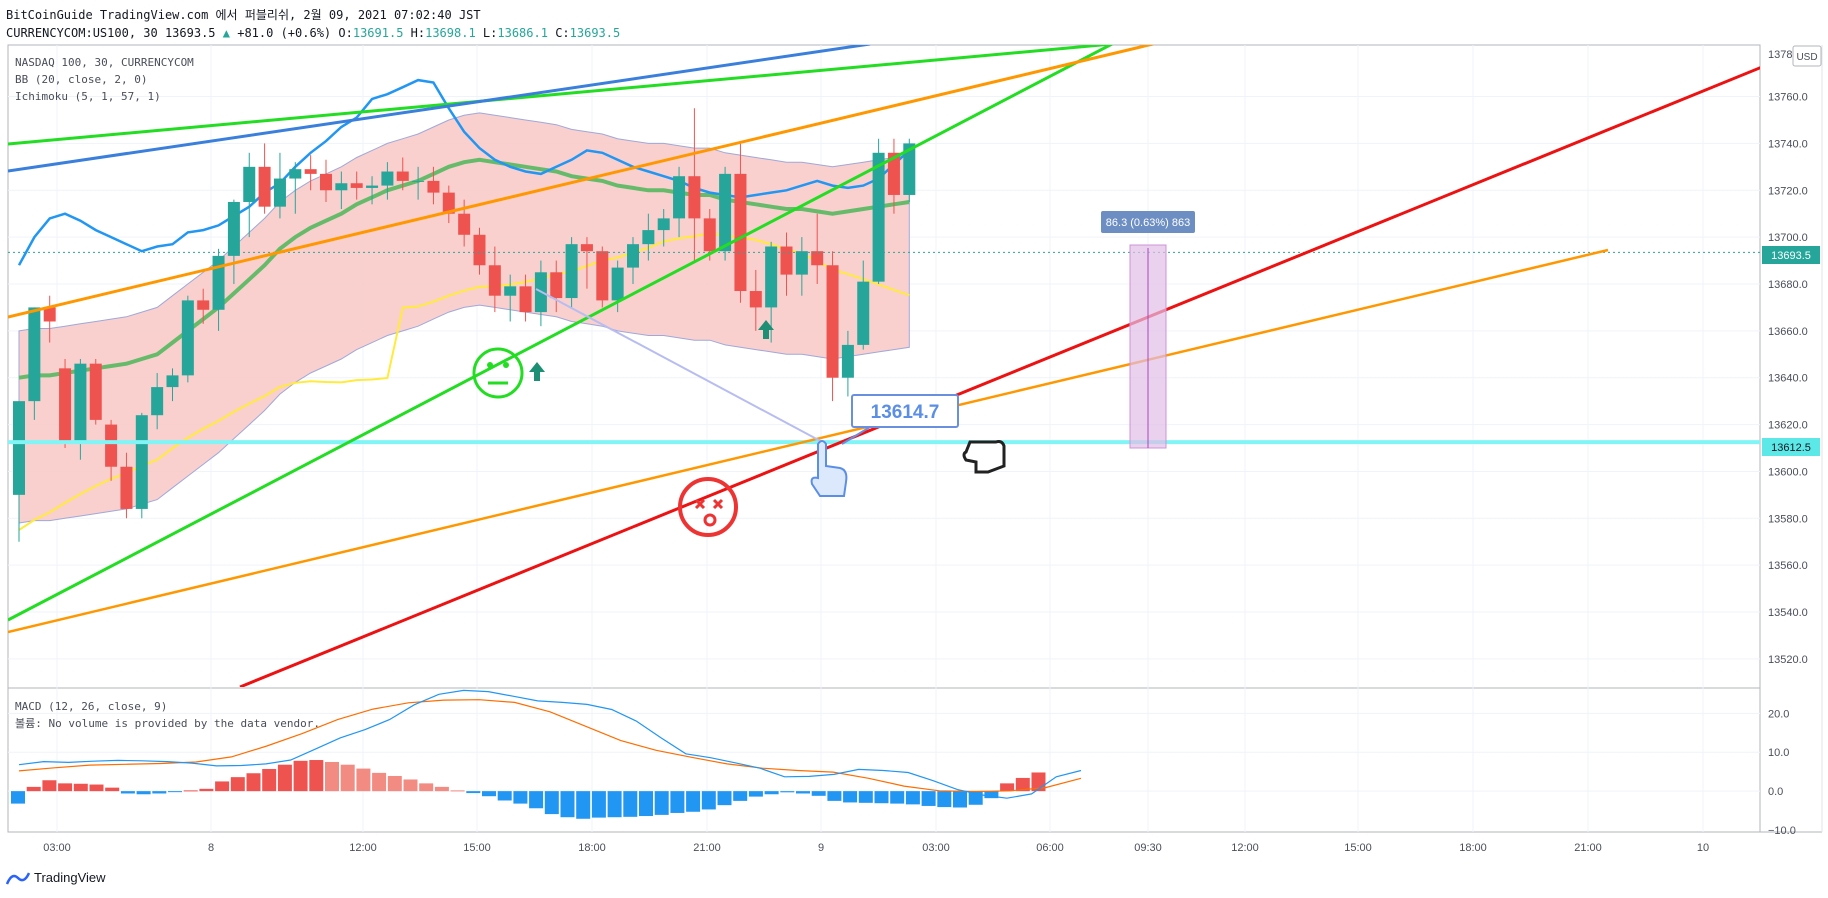 The width and height of the screenshot is (1828, 898). I want to click on time-tick: 21:00, so click(1588, 848).